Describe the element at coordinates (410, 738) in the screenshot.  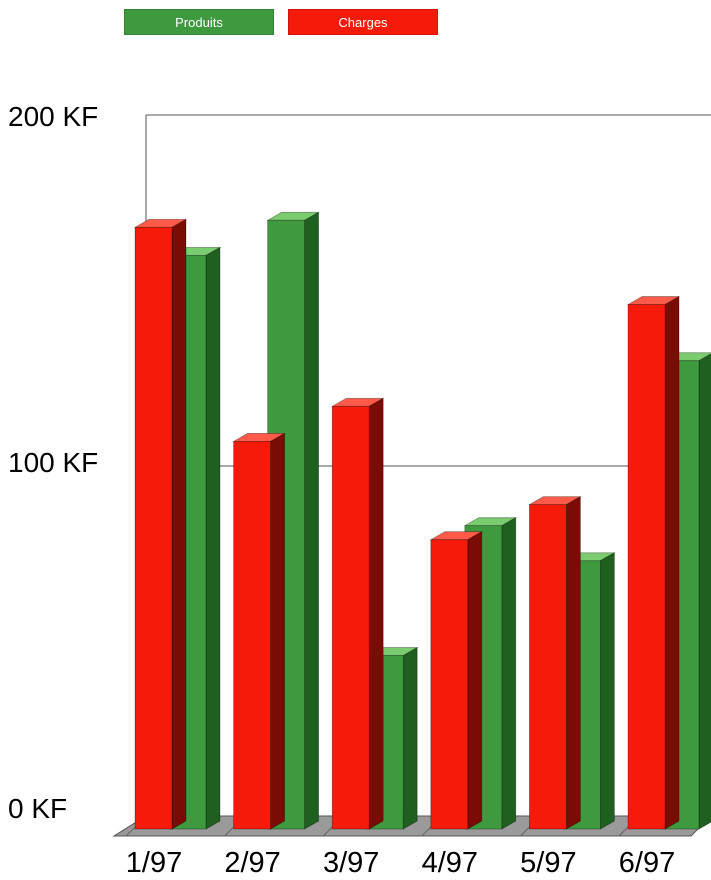
I see `bar-produits-3-side` at that location.